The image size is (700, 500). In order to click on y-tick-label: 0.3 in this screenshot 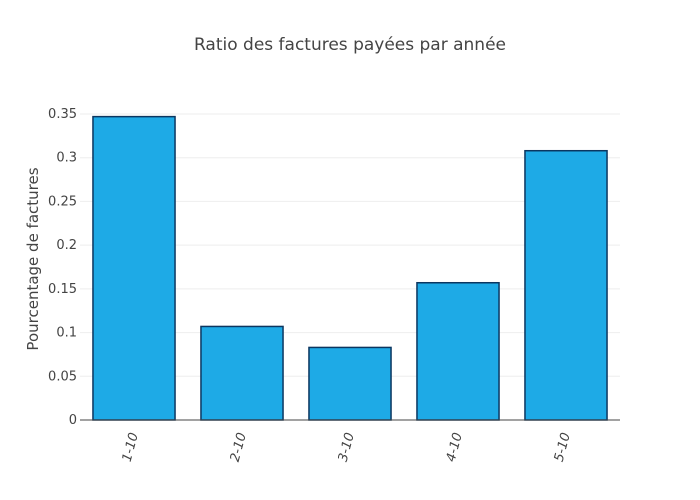, I will do `click(66, 158)`.